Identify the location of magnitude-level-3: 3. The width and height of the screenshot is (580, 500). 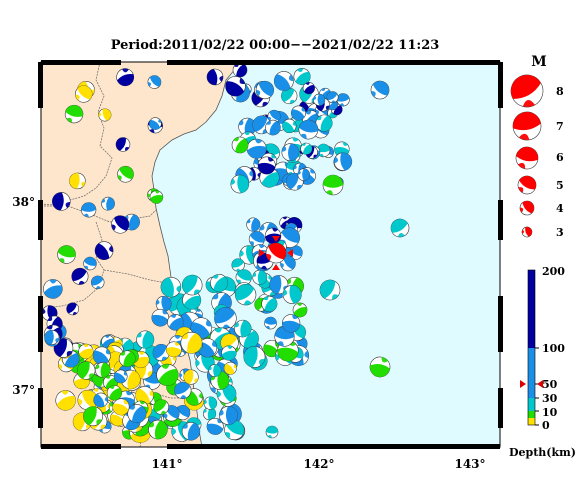
(560, 232).